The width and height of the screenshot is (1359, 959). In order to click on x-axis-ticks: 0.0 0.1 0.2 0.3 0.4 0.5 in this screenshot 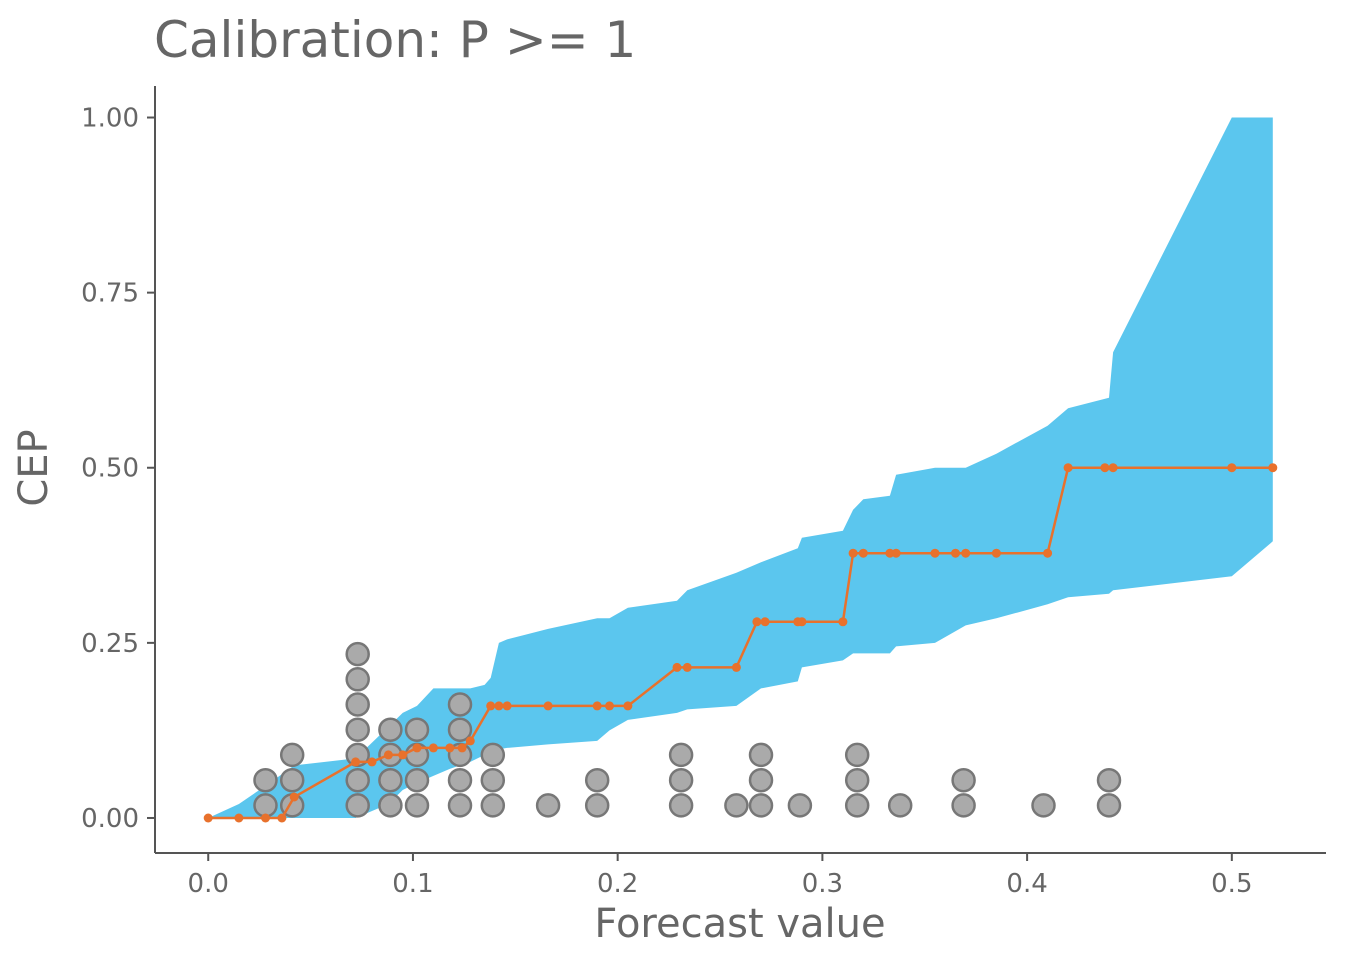, I will do `click(720, 876)`.